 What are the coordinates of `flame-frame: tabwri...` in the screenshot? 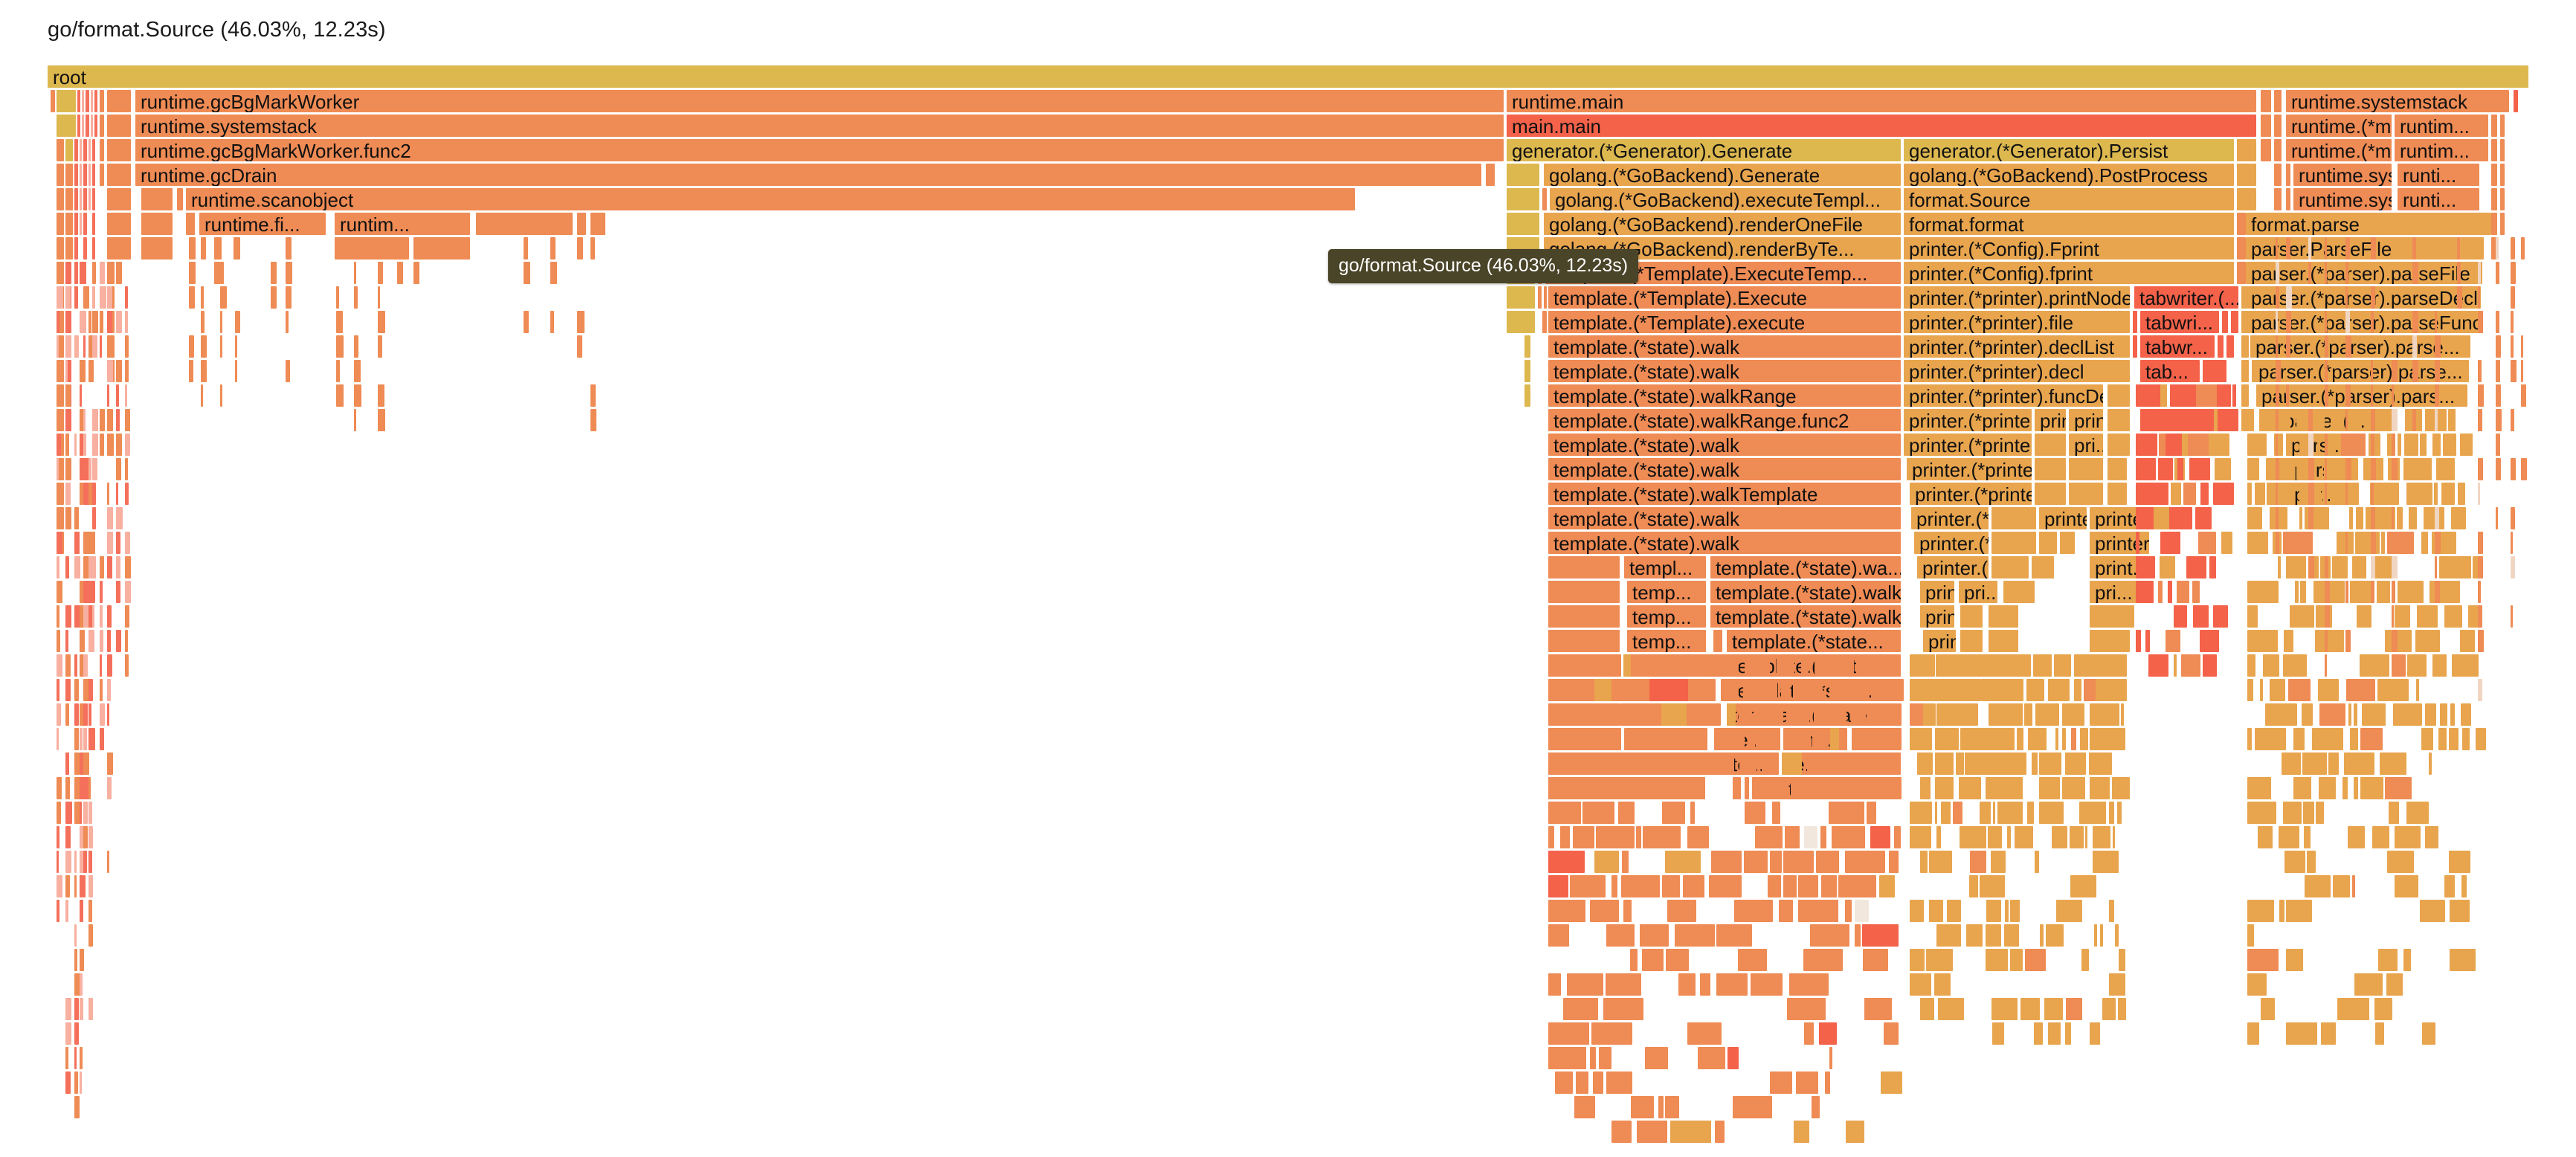 It's located at (2179, 322).